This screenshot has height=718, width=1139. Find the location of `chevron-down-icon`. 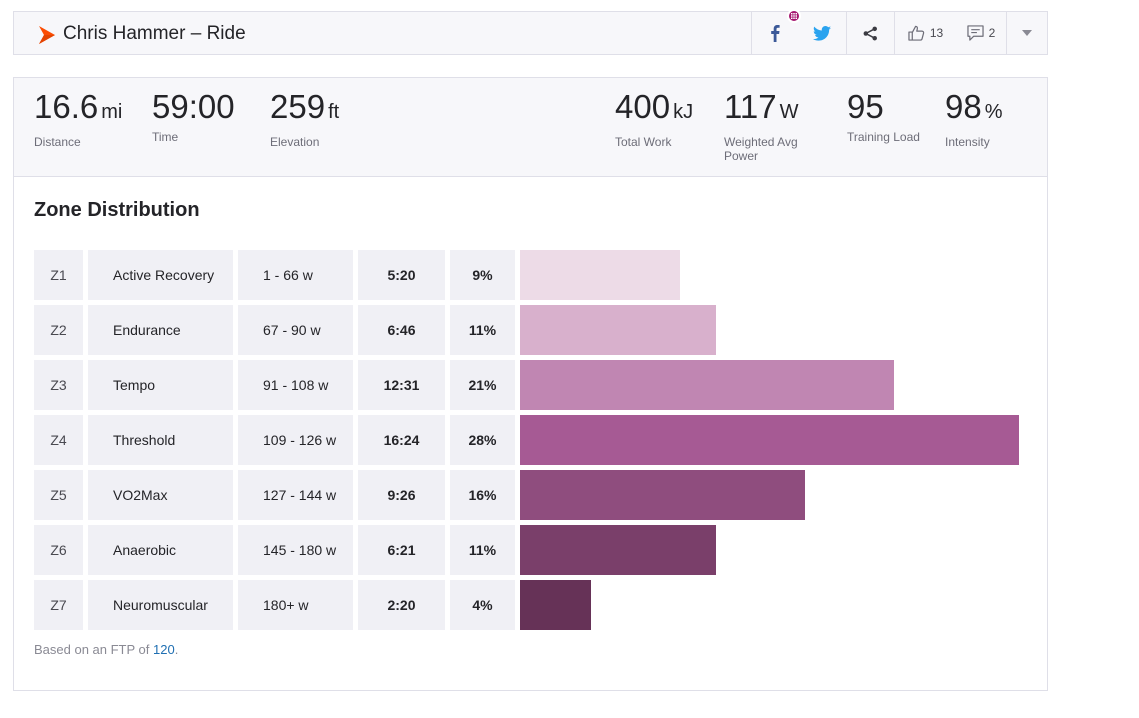

chevron-down-icon is located at coordinates (1027, 33).